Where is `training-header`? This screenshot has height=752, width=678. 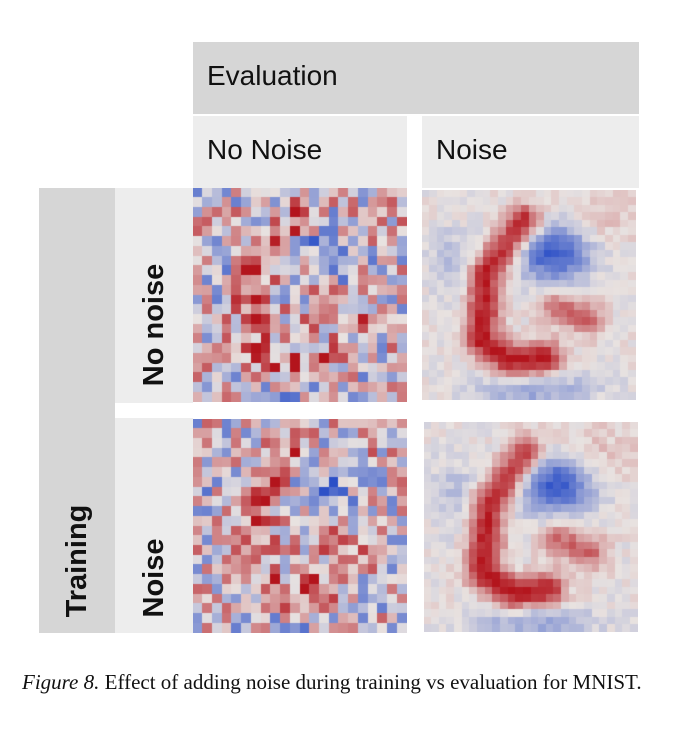 training-header is located at coordinates (77, 410).